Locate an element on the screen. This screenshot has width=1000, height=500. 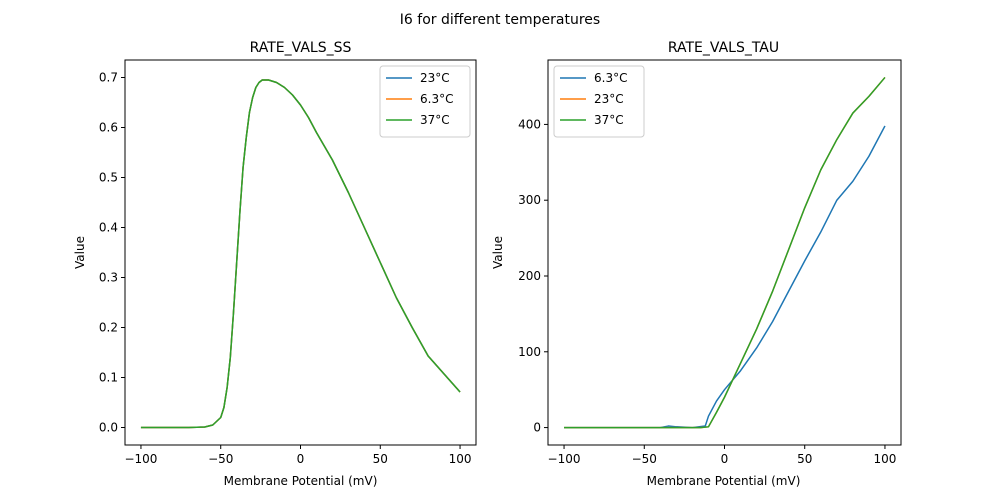
y-tick-label: 0 is located at coordinates (537, 428).